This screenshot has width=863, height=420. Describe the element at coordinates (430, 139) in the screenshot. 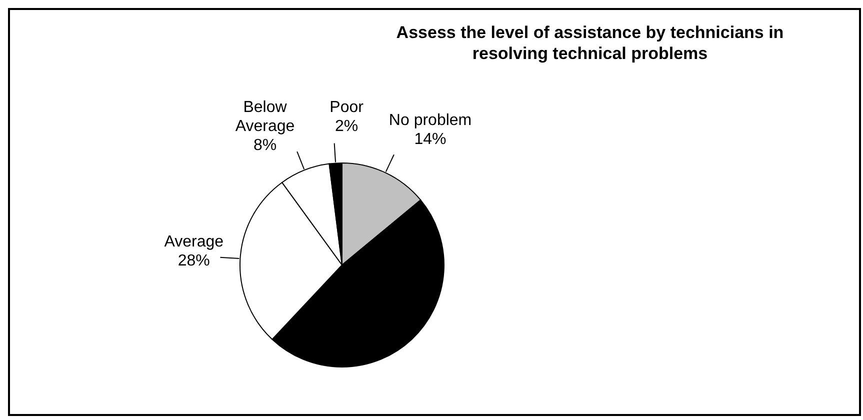

I see `data-label: 14%` at that location.